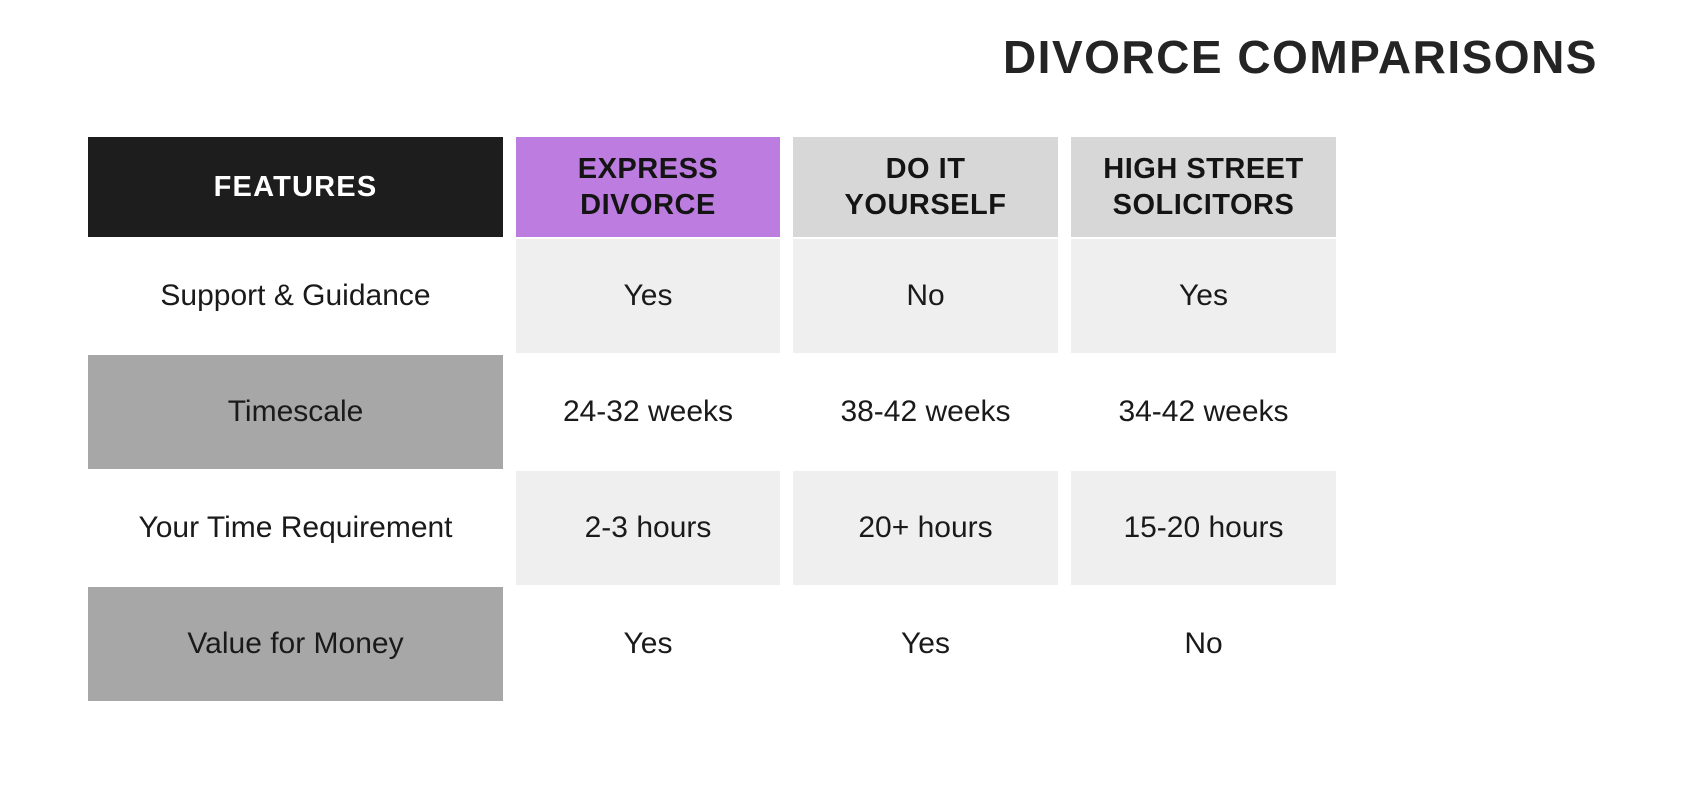 The width and height of the screenshot is (1702, 794). Describe the element at coordinates (648, 411) in the screenshot. I see `table-cell-timescale-express: 24-32 weeks` at that location.